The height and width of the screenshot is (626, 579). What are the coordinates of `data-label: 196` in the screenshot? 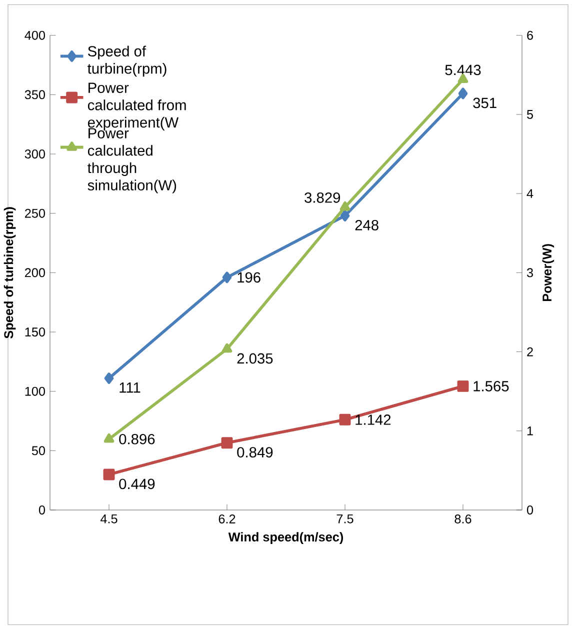 It's located at (249, 277).